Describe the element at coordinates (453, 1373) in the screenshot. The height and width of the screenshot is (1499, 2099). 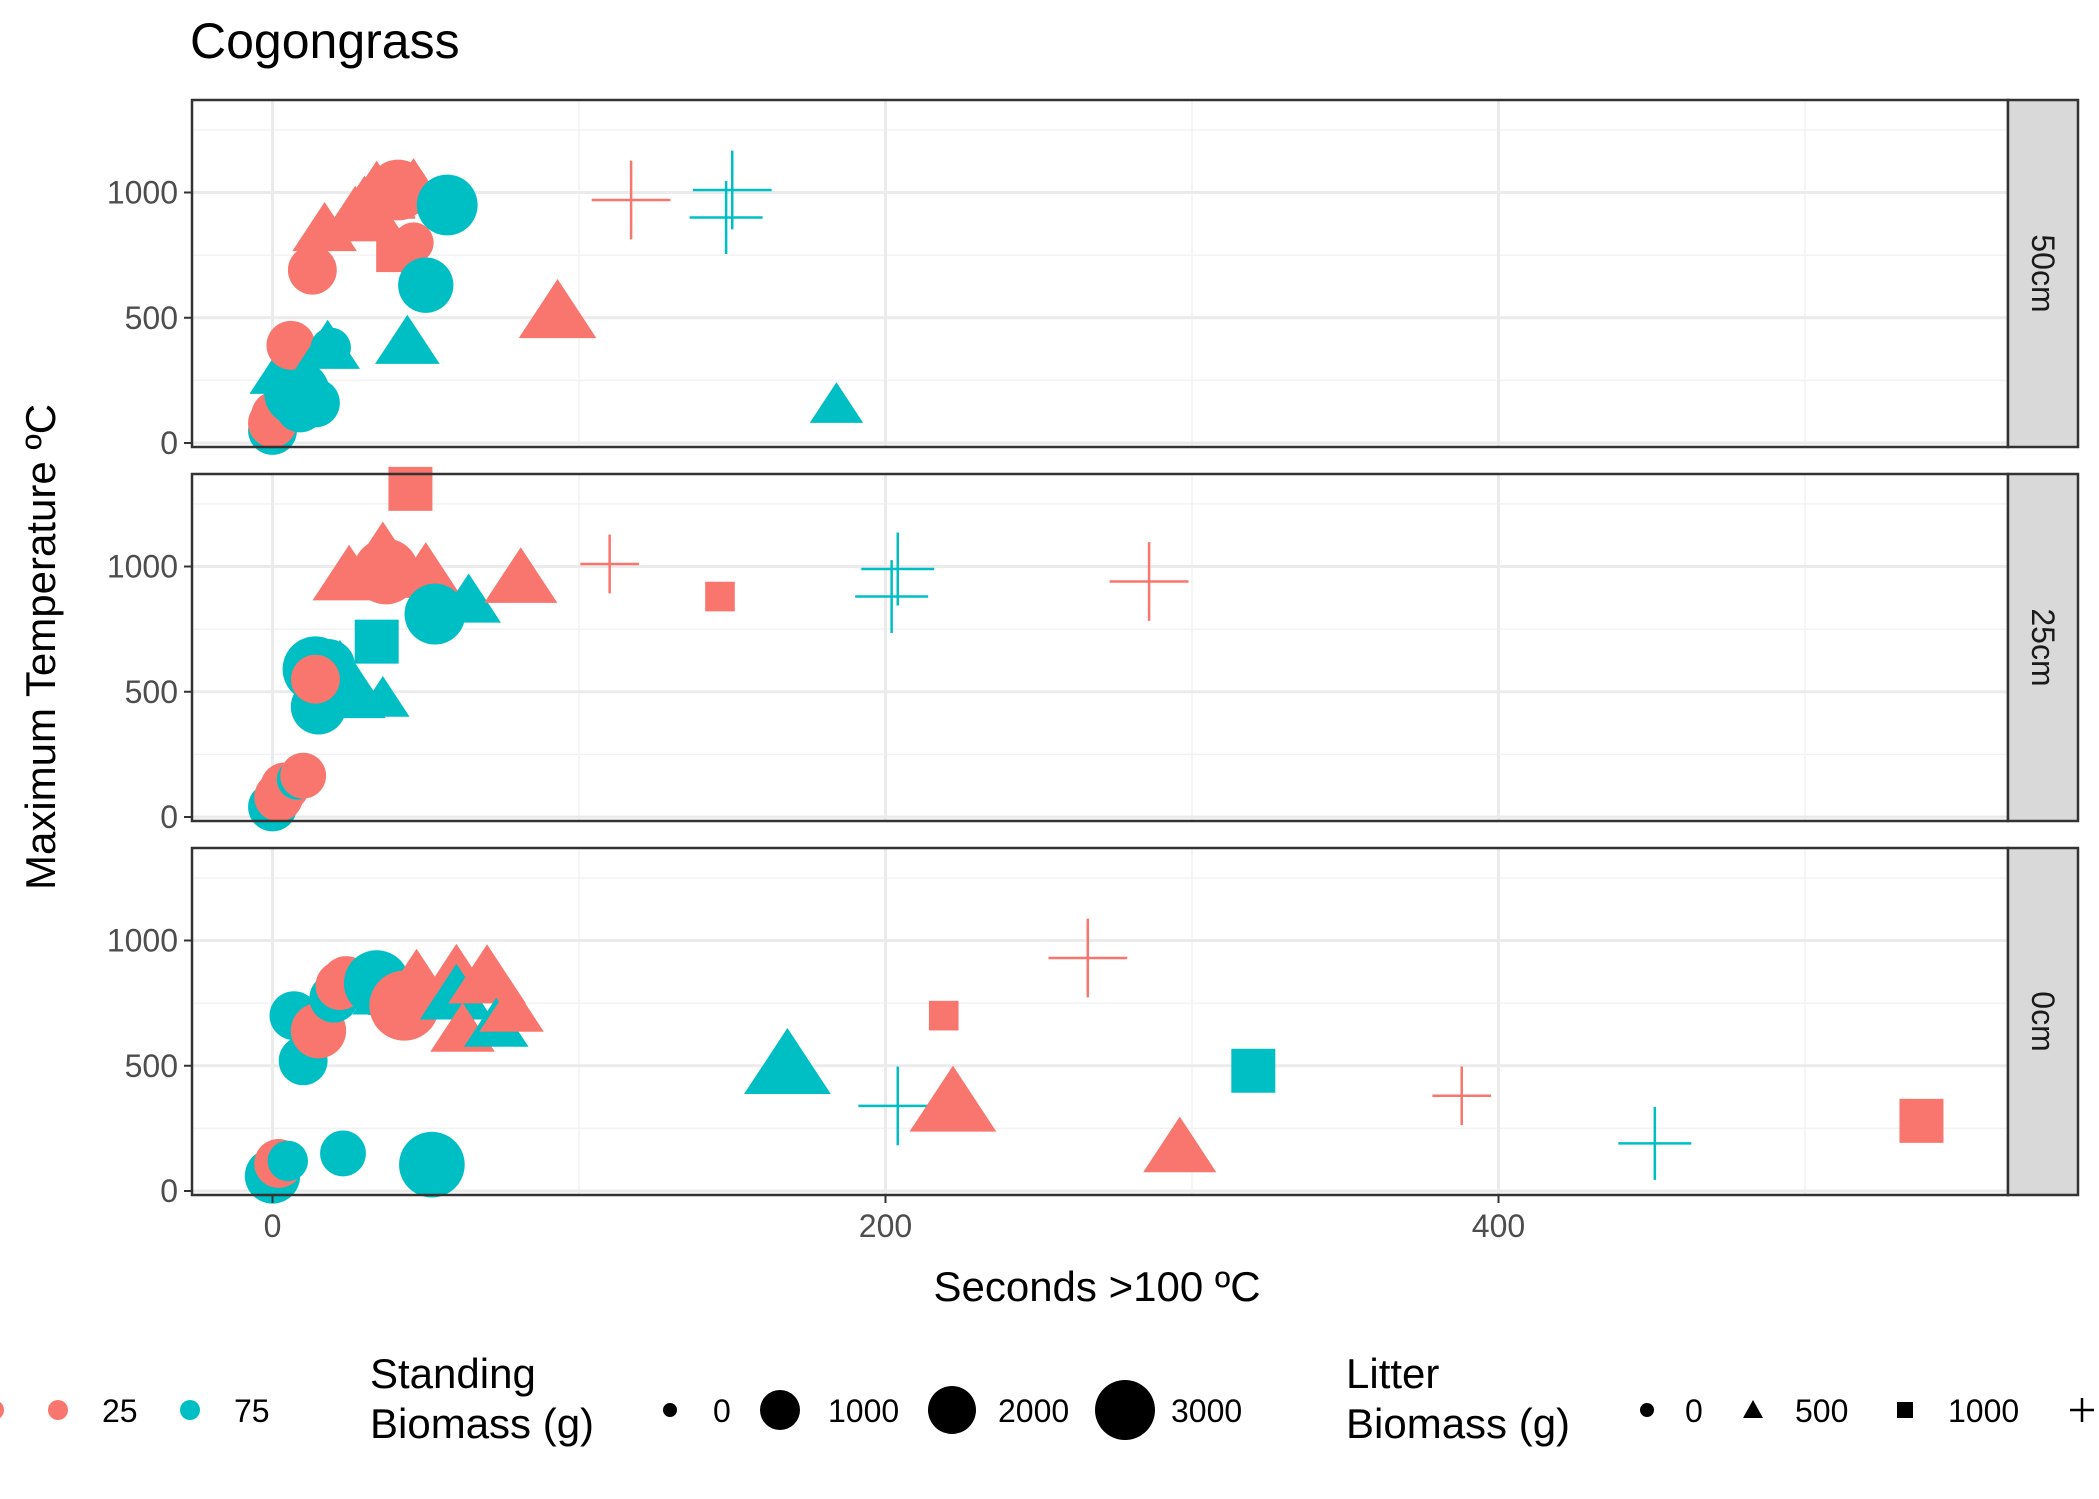
I see `legend-title-size-line1: Standing` at that location.